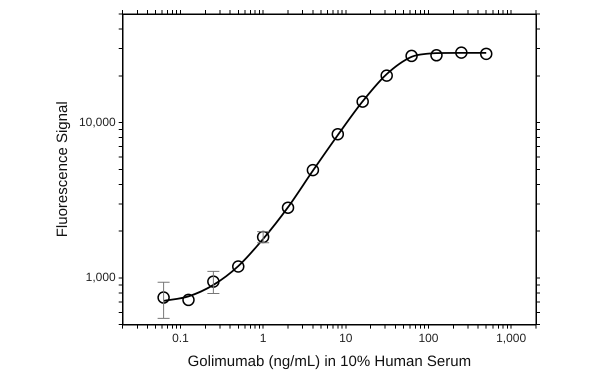 The width and height of the screenshot is (600, 377). What do you see at coordinates (511, 338) in the screenshot?
I see `x-tick-label: 1,000` at bounding box center [511, 338].